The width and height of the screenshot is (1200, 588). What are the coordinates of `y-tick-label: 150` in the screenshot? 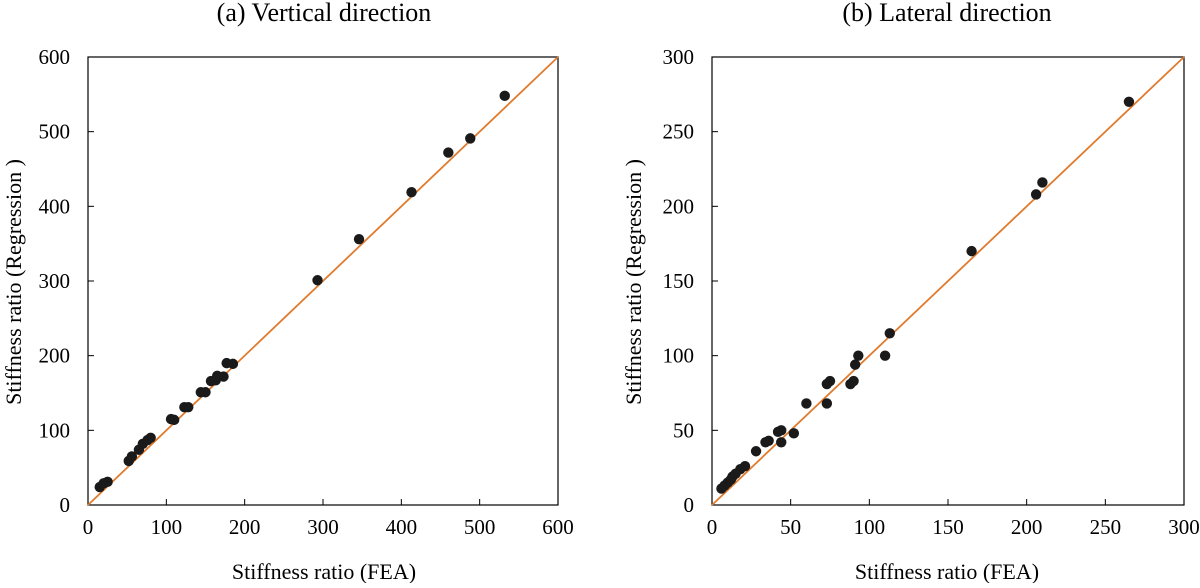 It's located at (679, 281).